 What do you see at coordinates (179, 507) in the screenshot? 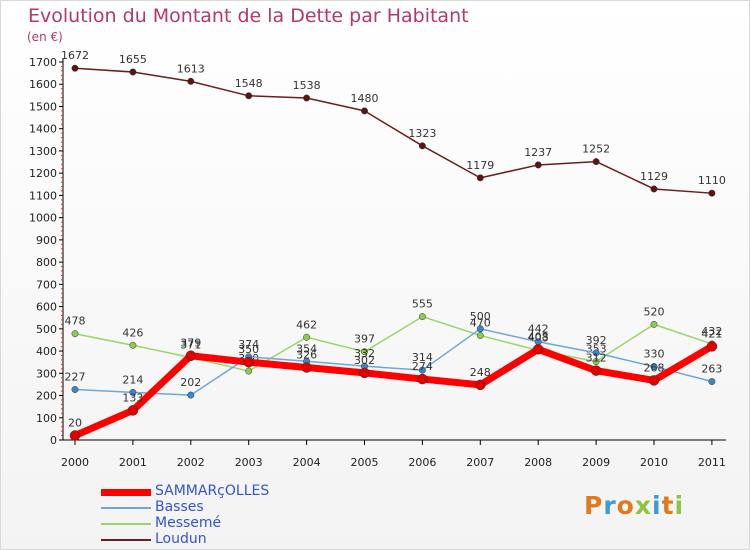
I see `legend-label-basses: Basses` at bounding box center [179, 507].